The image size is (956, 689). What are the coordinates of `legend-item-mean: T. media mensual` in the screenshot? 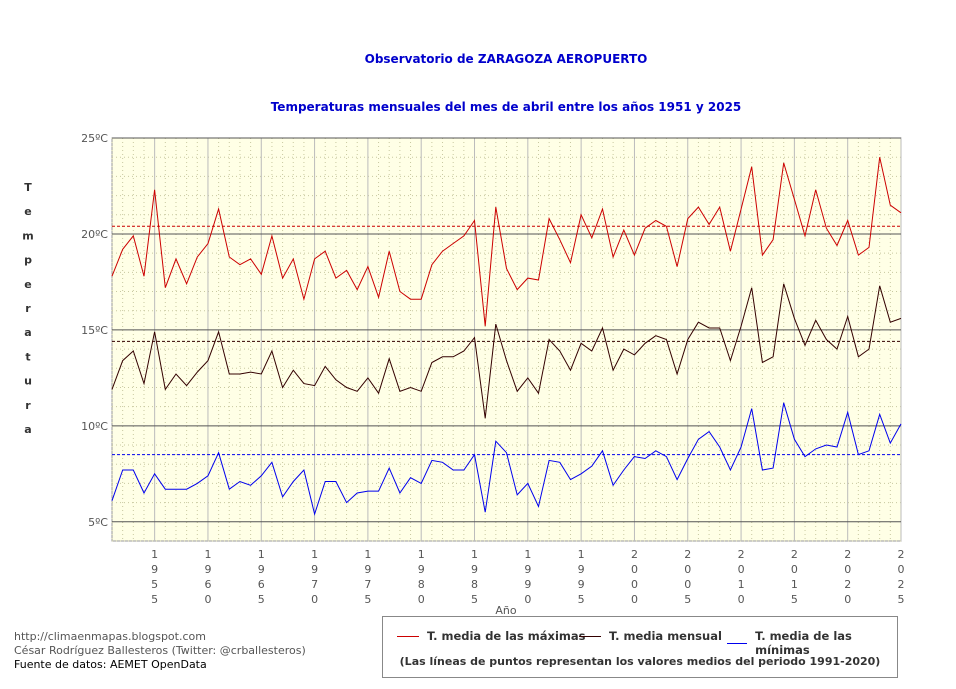 It's located at (650, 636).